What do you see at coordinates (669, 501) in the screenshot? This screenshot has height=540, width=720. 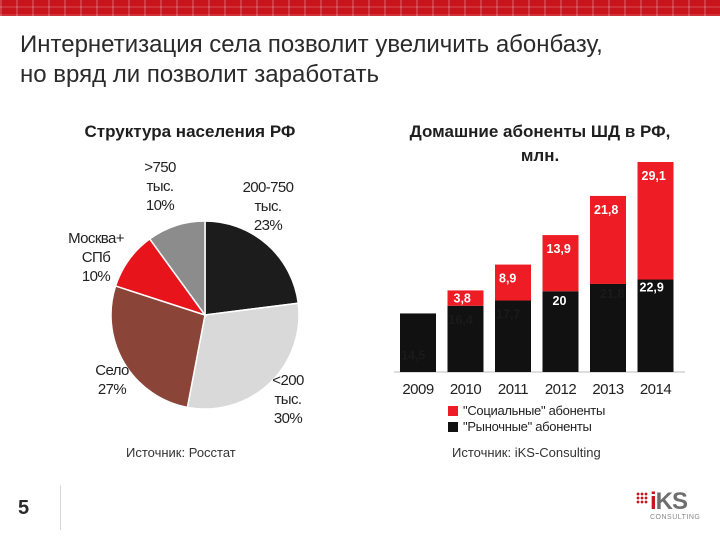 I see `logo-wordmark: iKS` at bounding box center [669, 501].